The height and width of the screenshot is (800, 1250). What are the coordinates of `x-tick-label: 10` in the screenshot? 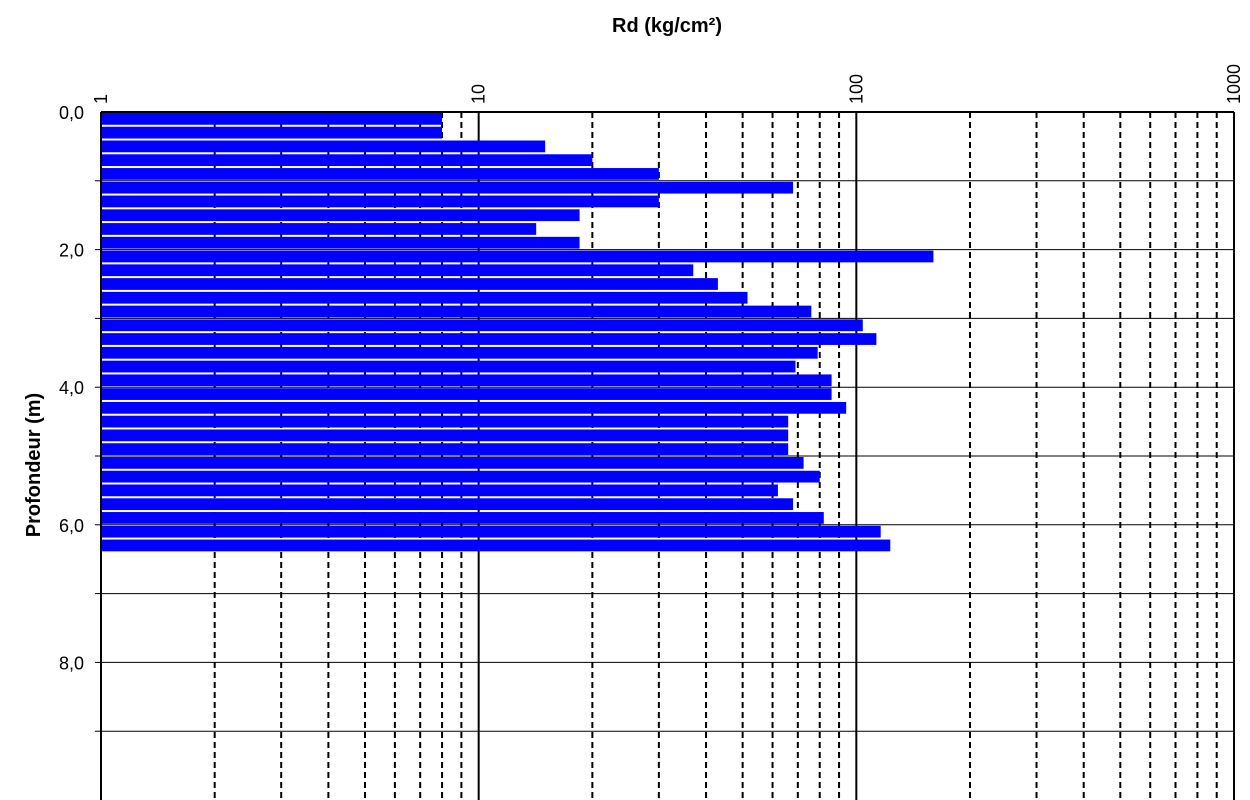 It's located at (479, 94).